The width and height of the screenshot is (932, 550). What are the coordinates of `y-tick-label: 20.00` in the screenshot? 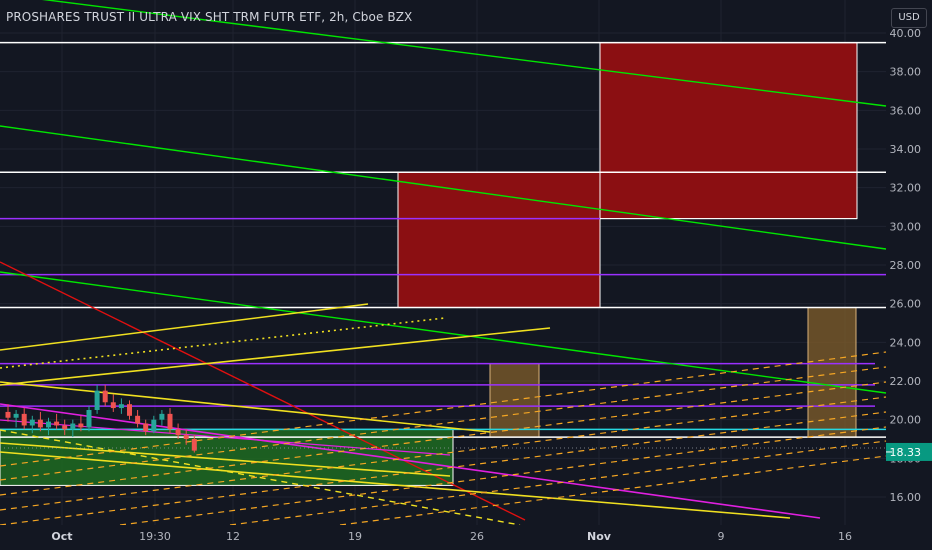 It's located at (906, 420).